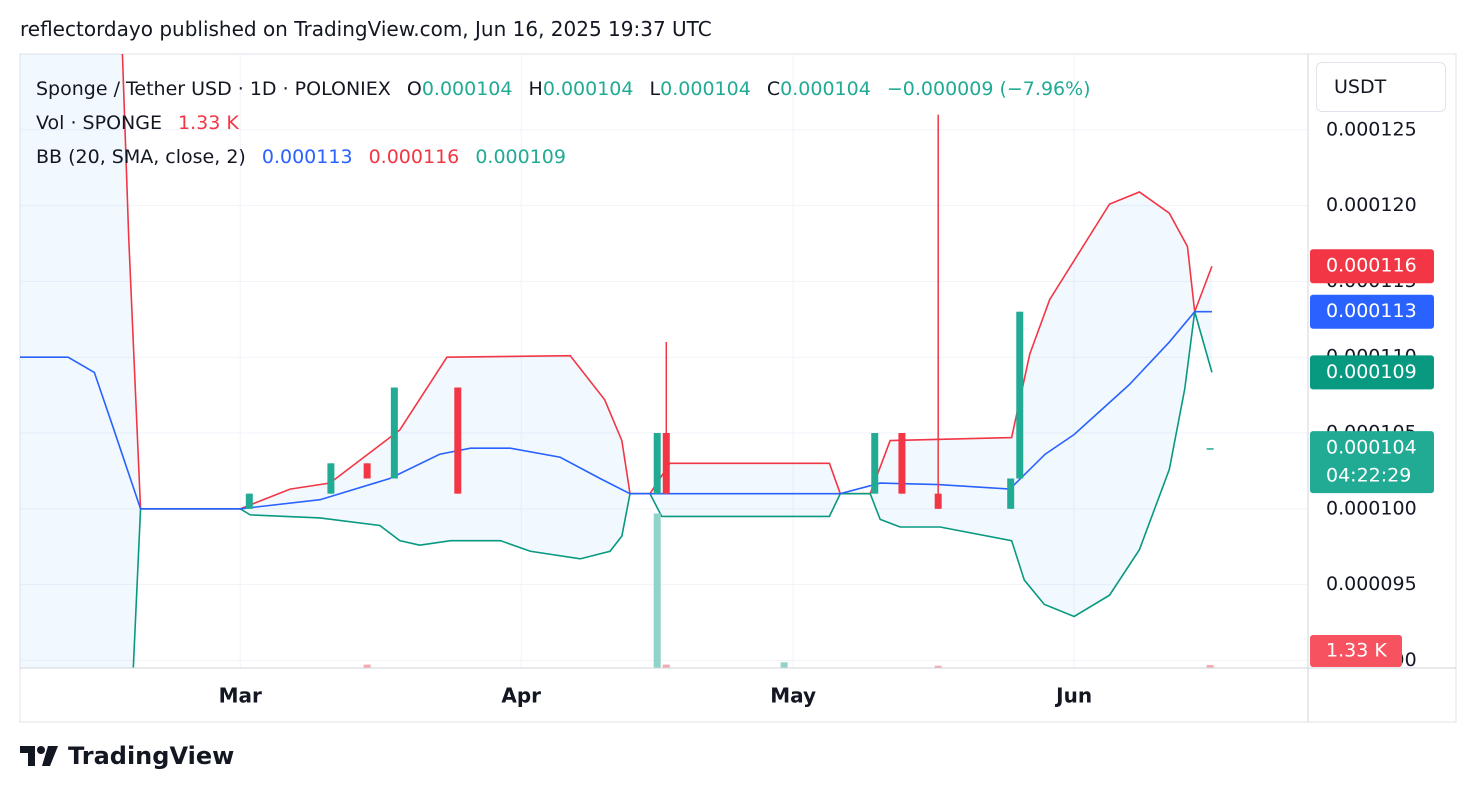 This screenshot has height=794, width=1476. What do you see at coordinates (307, 157) in the screenshot?
I see `bb-basis: 0.000113` at bounding box center [307, 157].